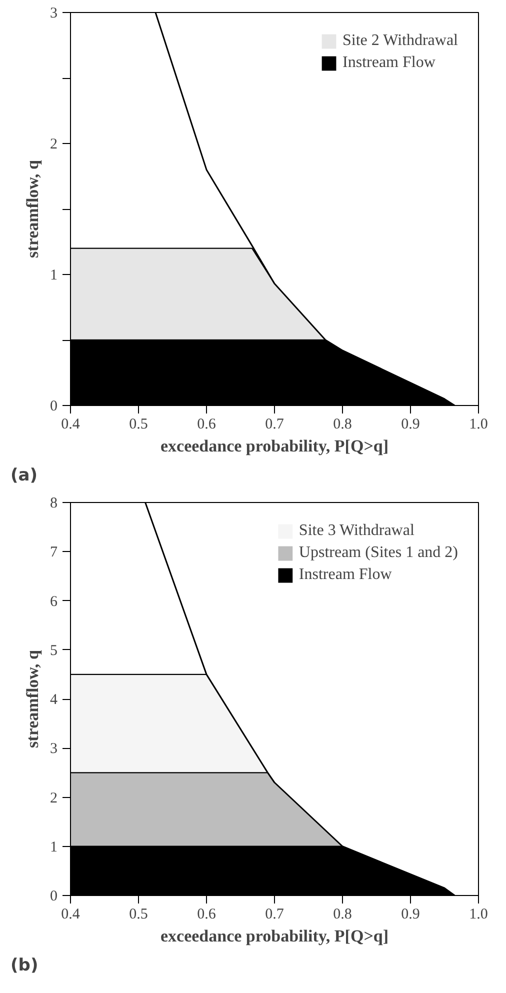  I want to click on text: (a), so click(24, 476).